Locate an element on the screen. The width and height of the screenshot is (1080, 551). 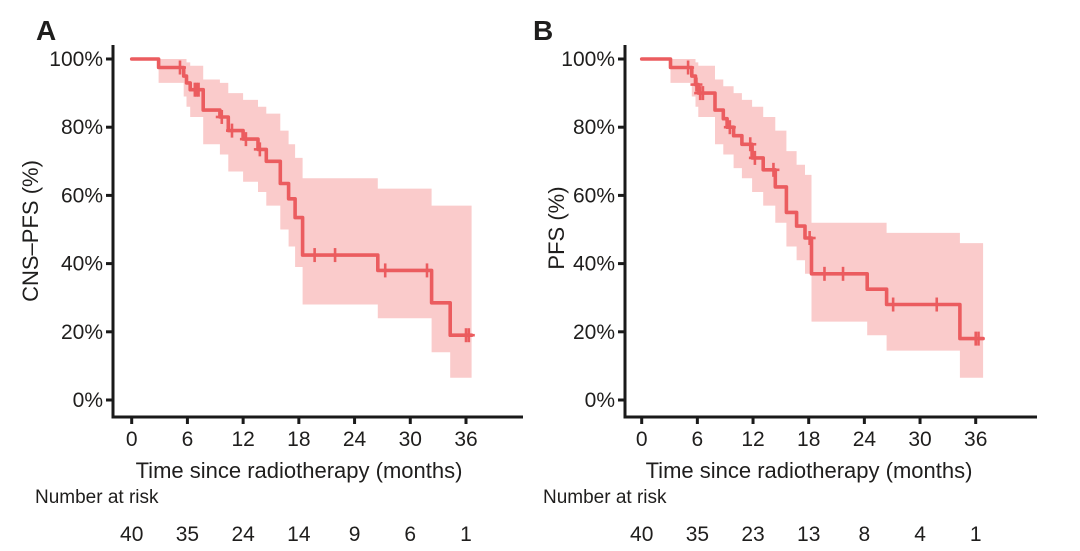
panel-a-letter: A is located at coordinates (46, 30).